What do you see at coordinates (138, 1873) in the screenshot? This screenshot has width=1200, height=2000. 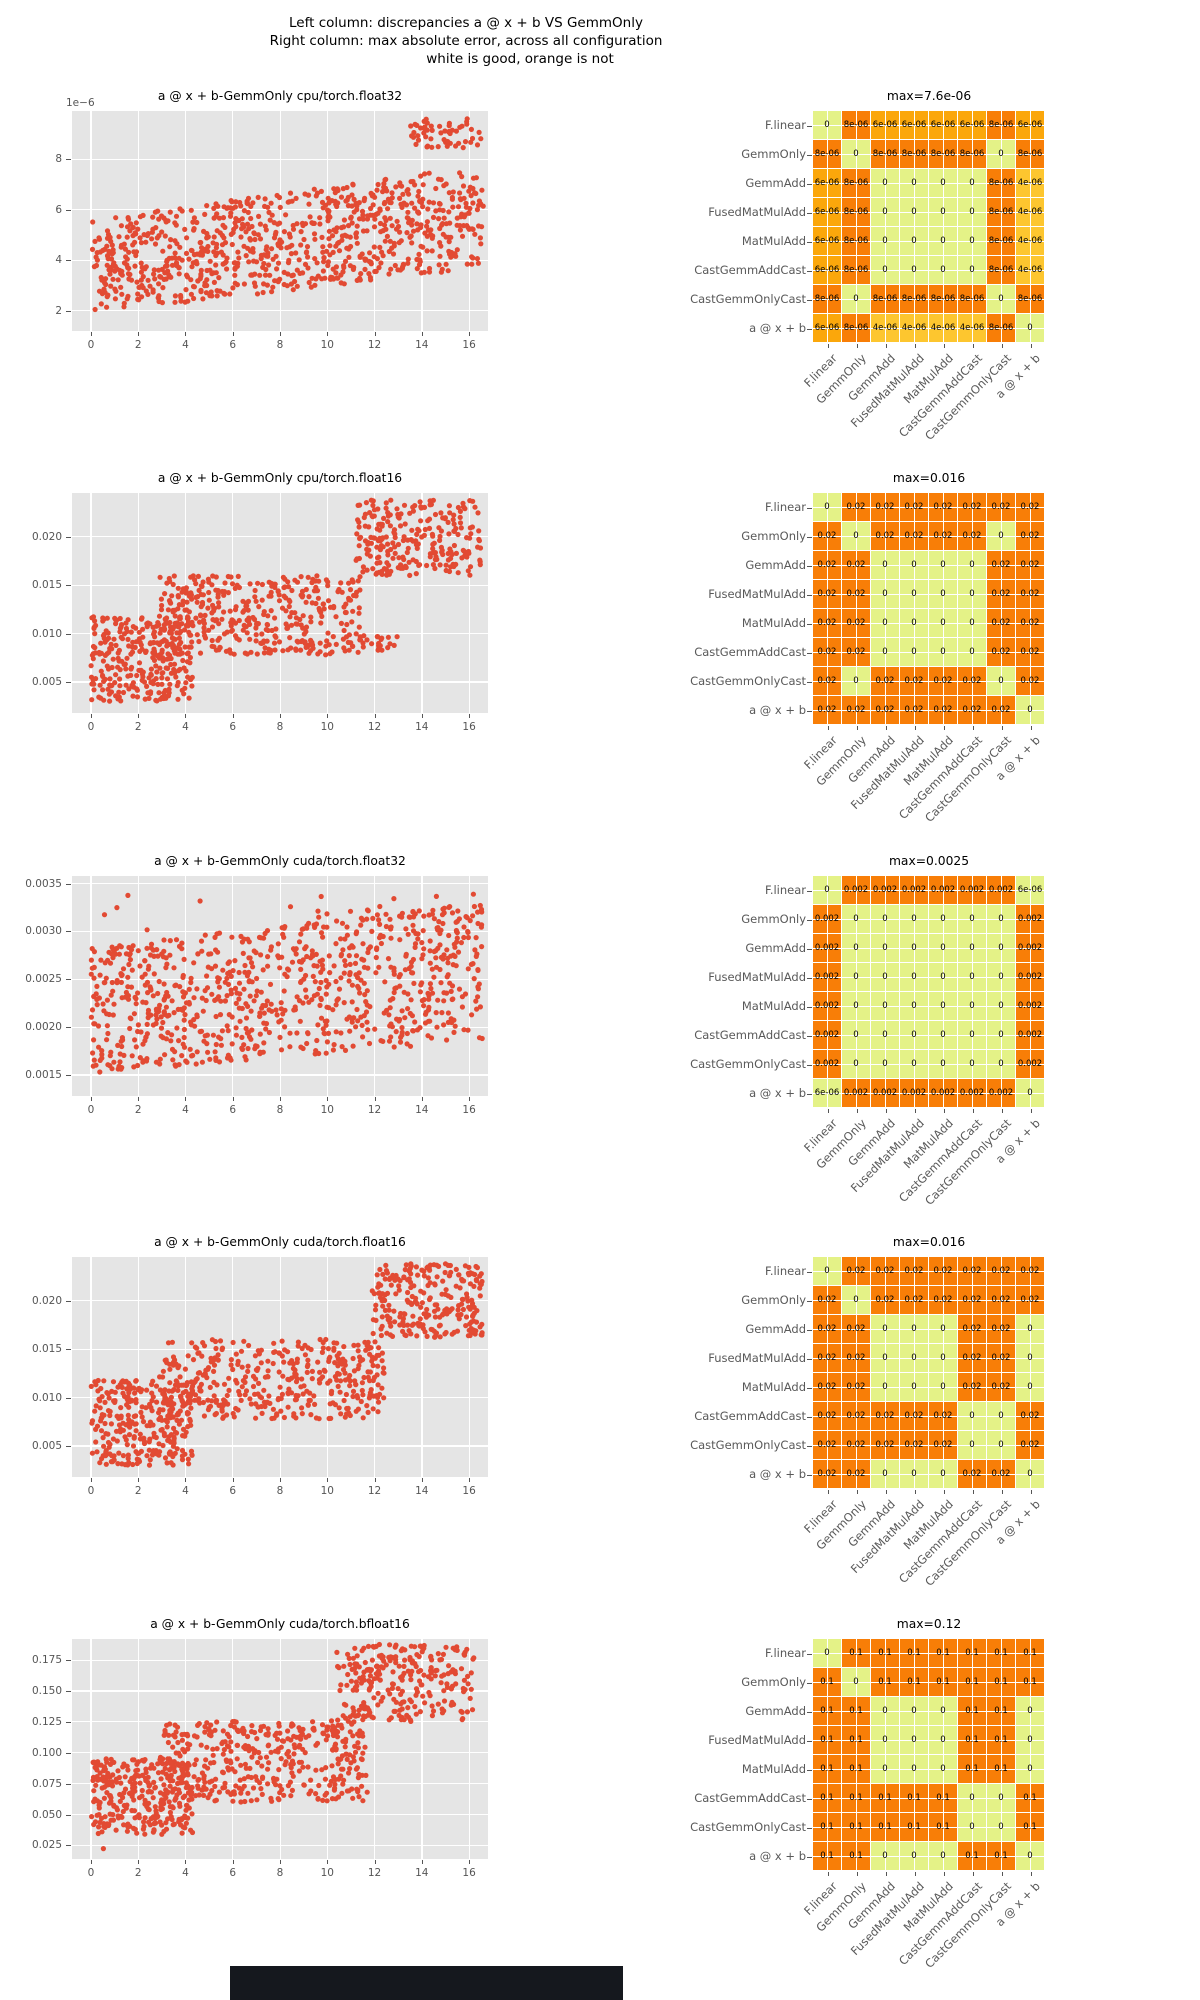 I see `x-tick-label: 2` at bounding box center [138, 1873].